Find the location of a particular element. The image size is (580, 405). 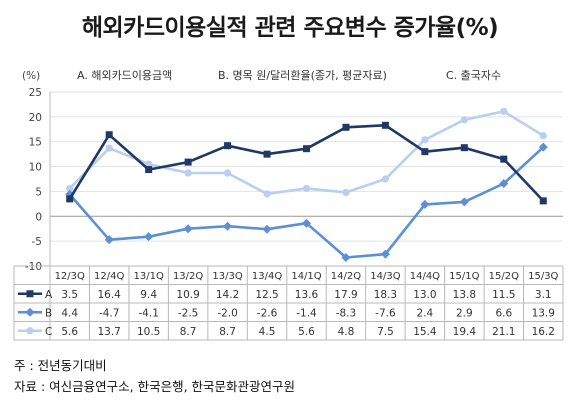

data-label: 13.7 is located at coordinates (108, 332).